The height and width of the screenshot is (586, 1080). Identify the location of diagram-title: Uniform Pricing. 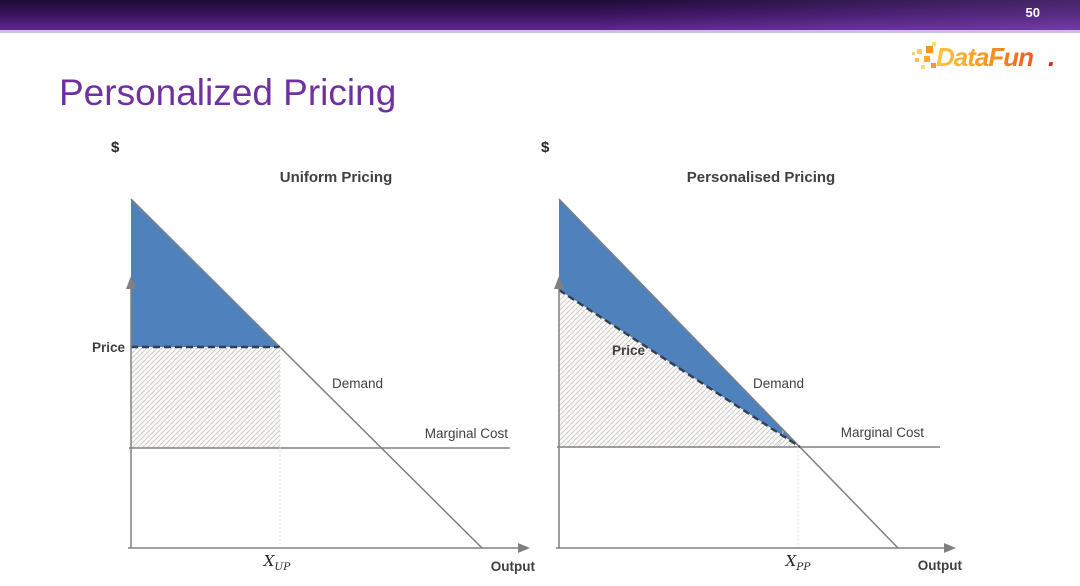
(336, 177).